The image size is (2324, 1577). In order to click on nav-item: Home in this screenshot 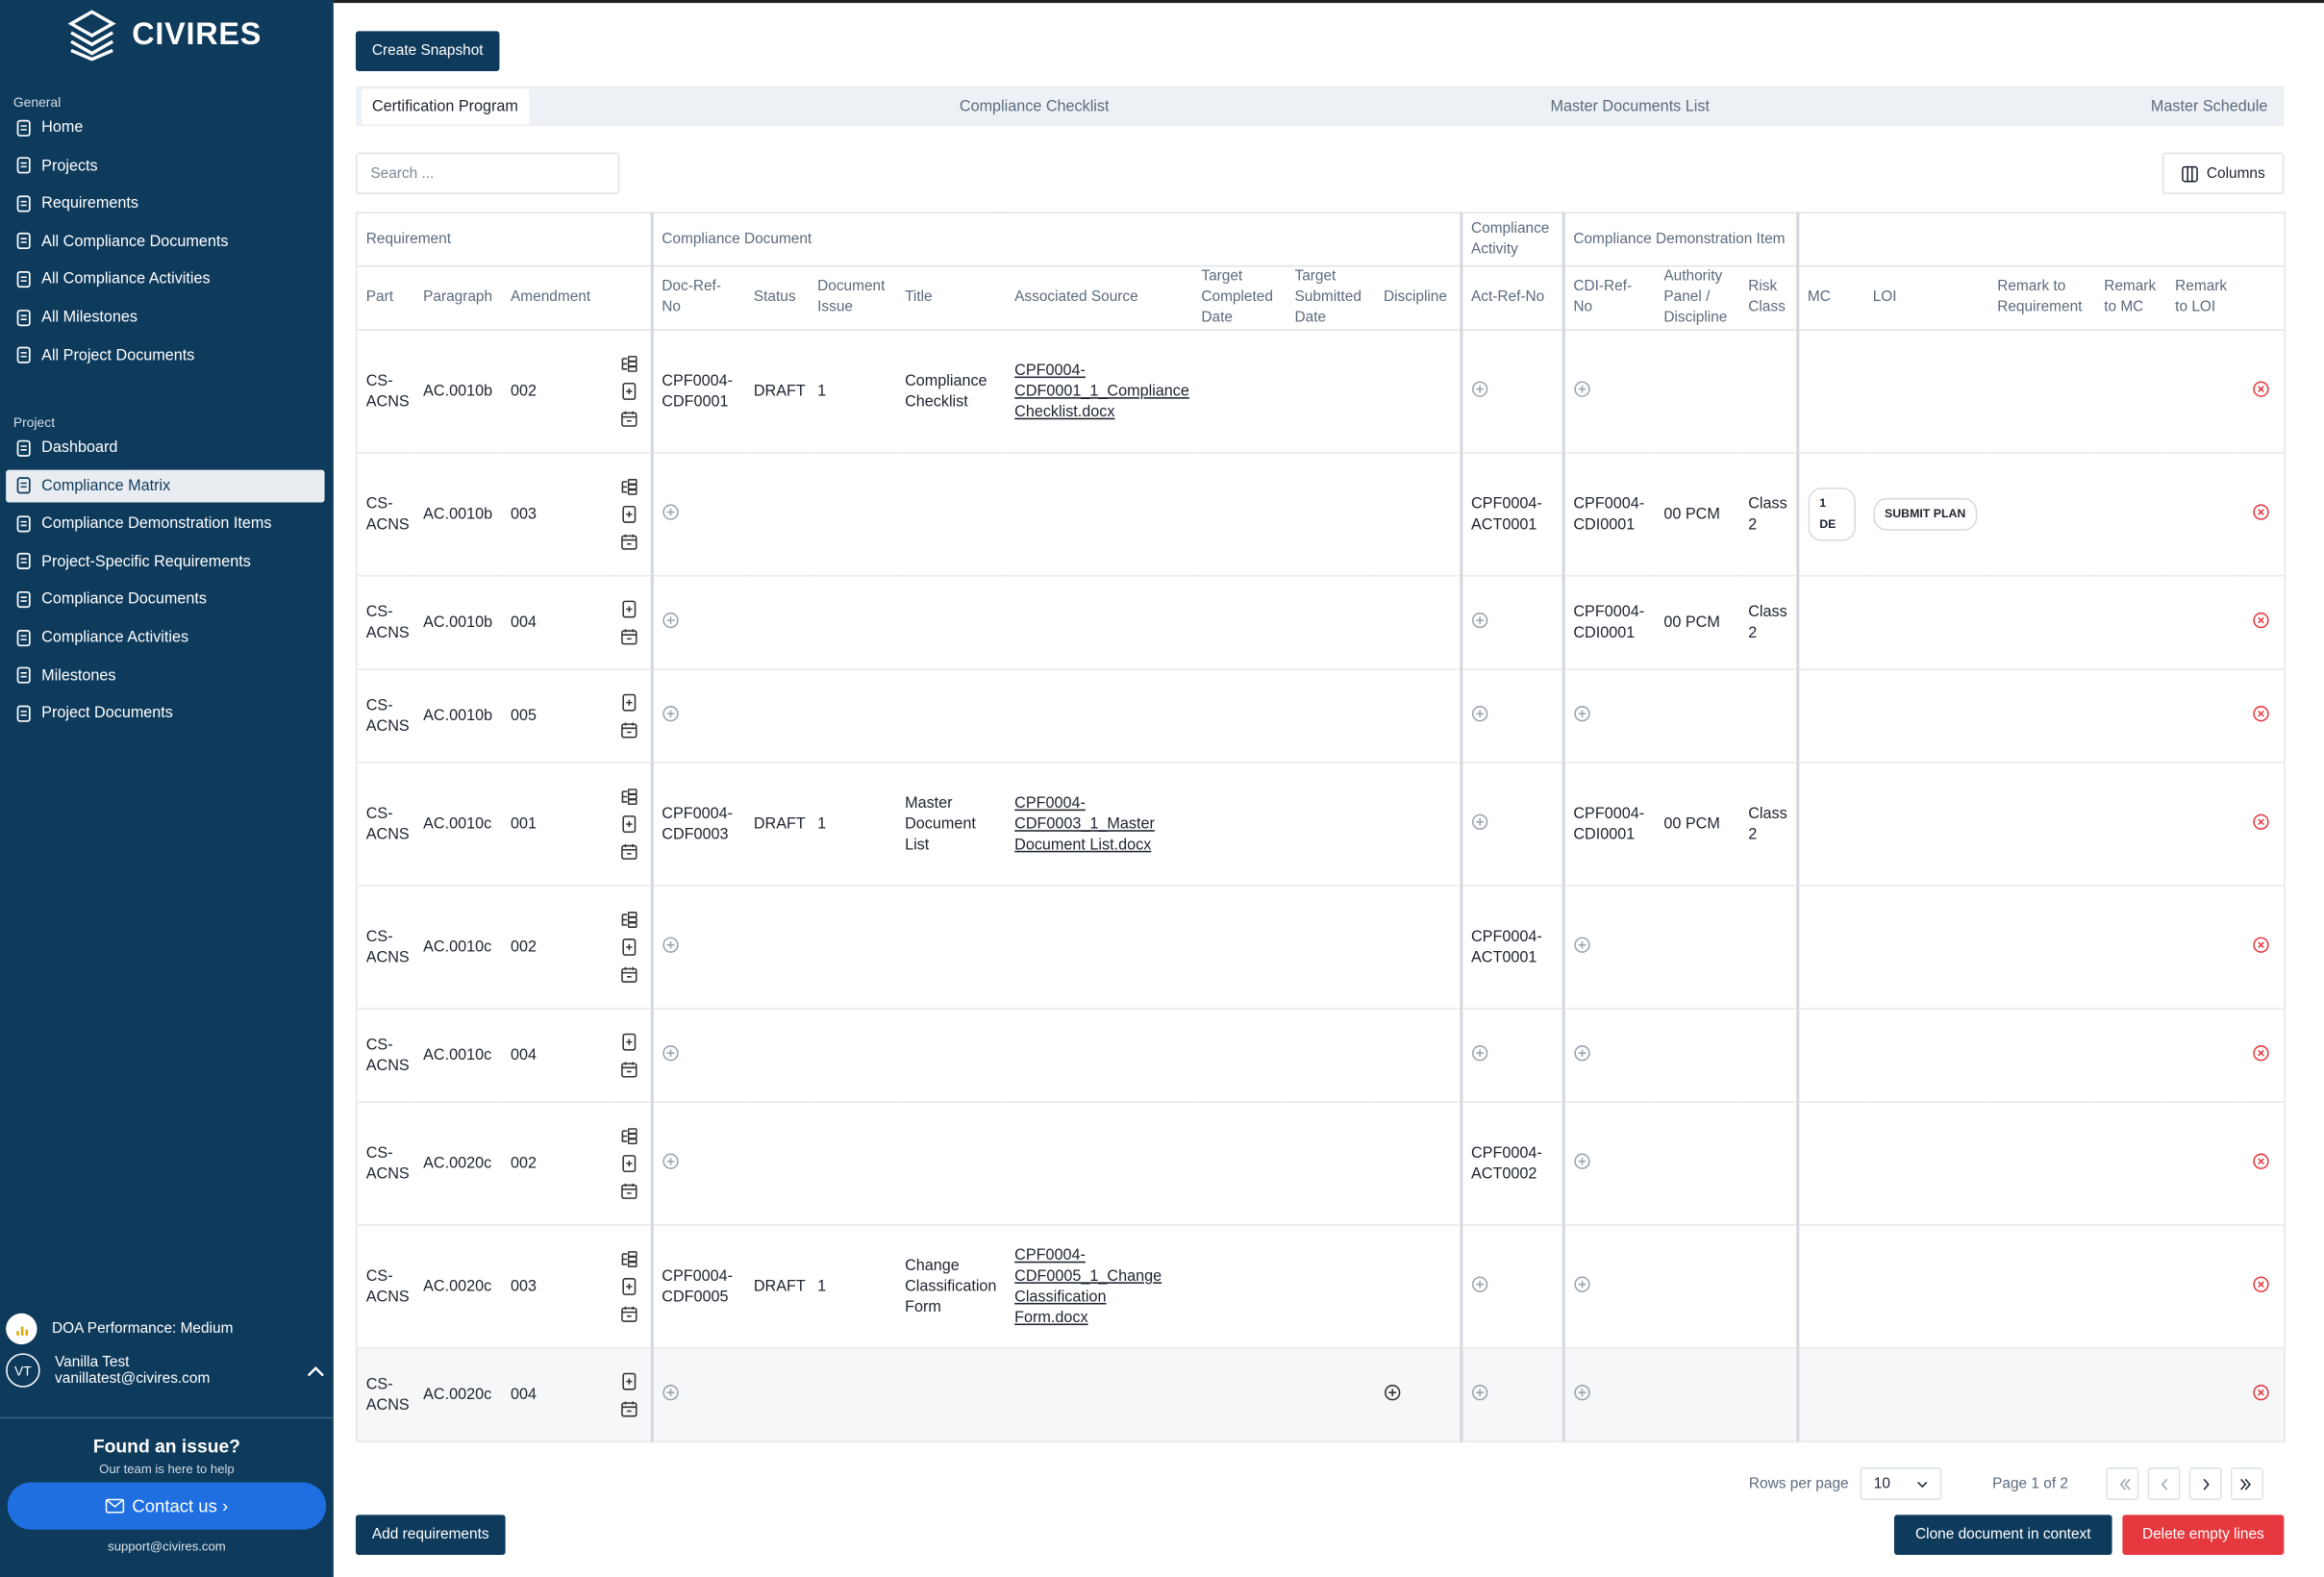, I will do `click(165, 128)`.